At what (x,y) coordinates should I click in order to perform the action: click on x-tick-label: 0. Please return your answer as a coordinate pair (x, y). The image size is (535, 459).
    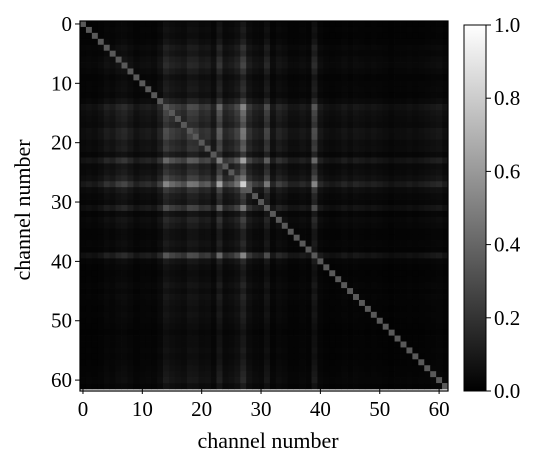
    Looking at the image, I should click on (83, 409).